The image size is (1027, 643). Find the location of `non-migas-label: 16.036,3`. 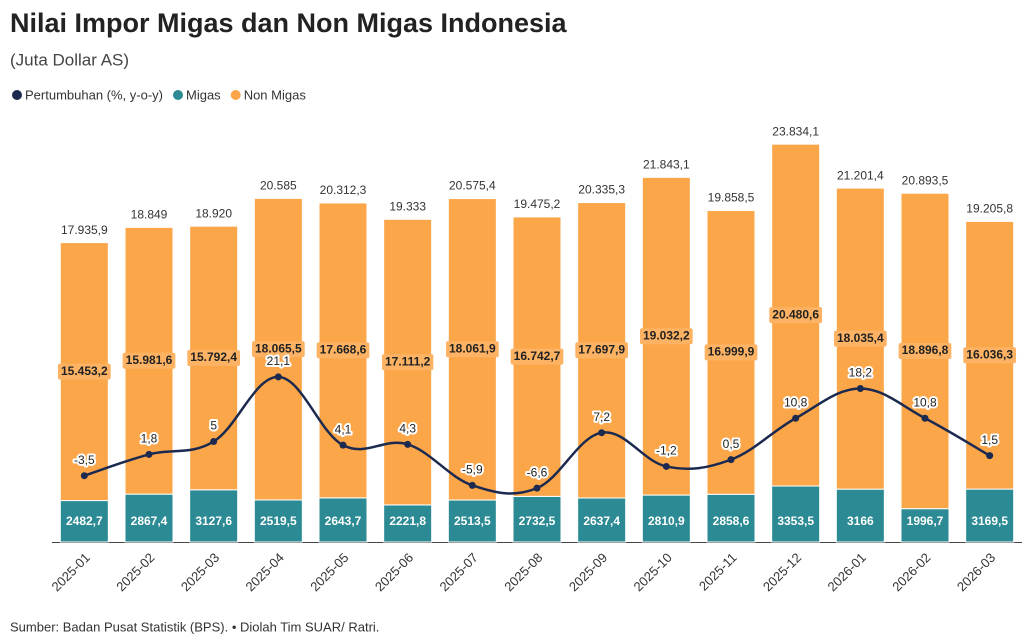

non-migas-label: 16.036,3 is located at coordinates (989, 354).